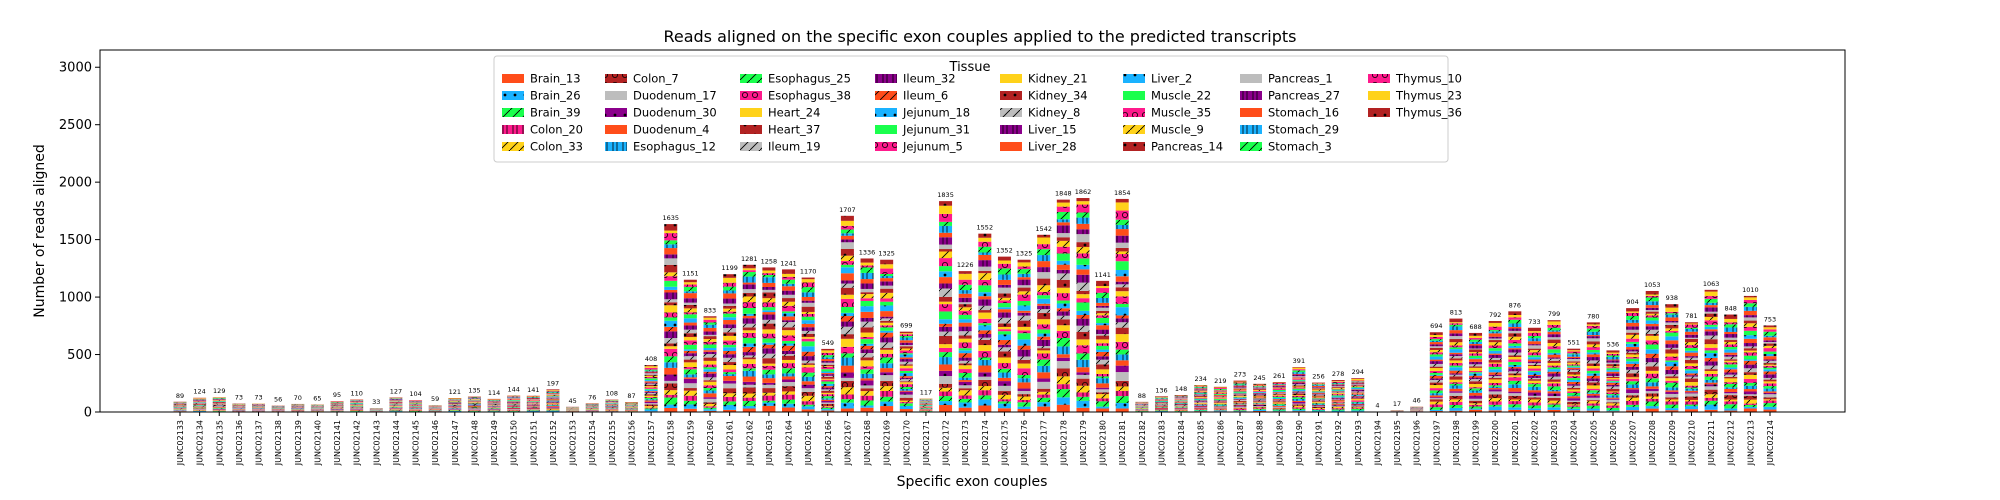  Describe the element at coordinates (1161, 404) in the screenshot. I see `bar-JUNC02183` at that location.